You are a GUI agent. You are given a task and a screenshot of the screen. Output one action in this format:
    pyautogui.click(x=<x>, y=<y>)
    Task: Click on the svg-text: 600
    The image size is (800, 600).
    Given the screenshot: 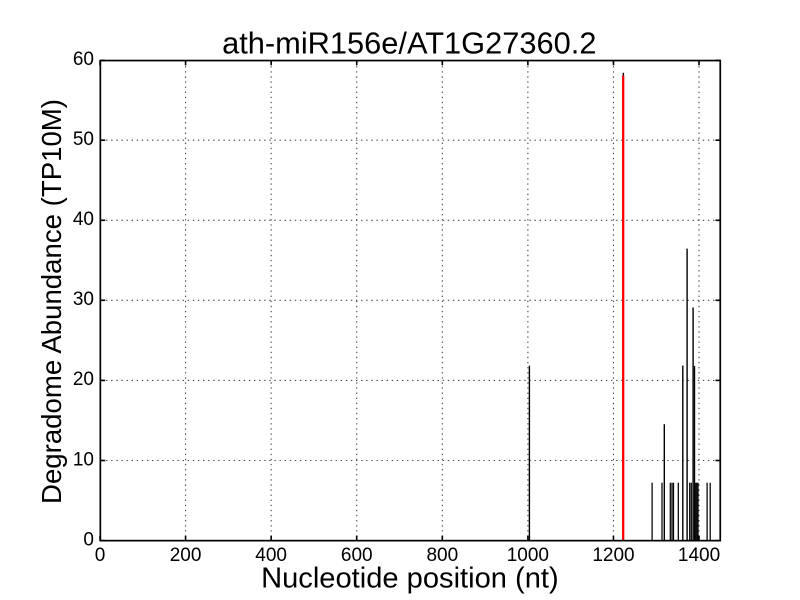 What is the action you would take?
    pyautogui.click(x=357, y=555)
    